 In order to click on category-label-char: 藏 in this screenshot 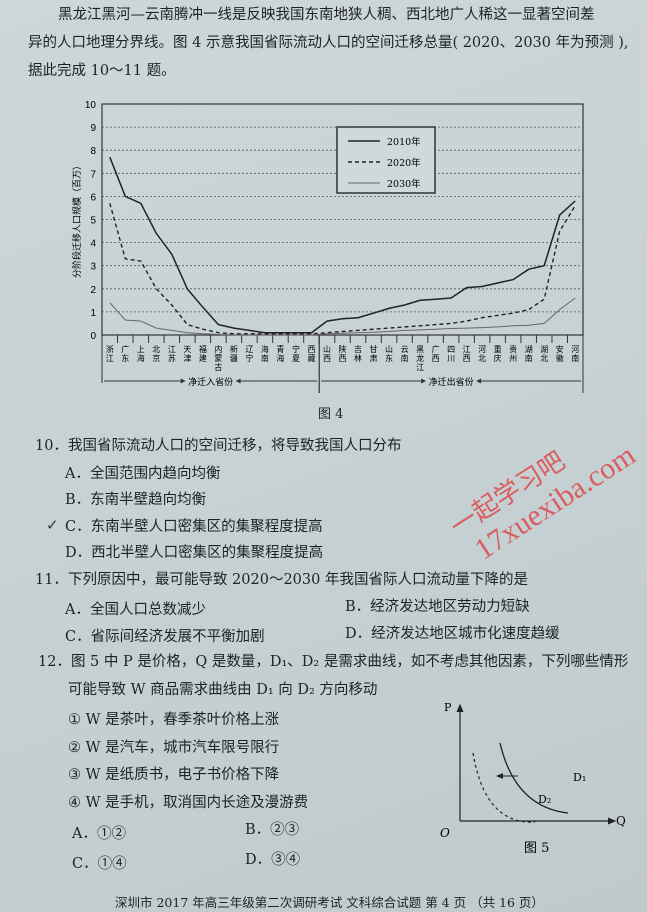, I will do `click(311, 358)`.